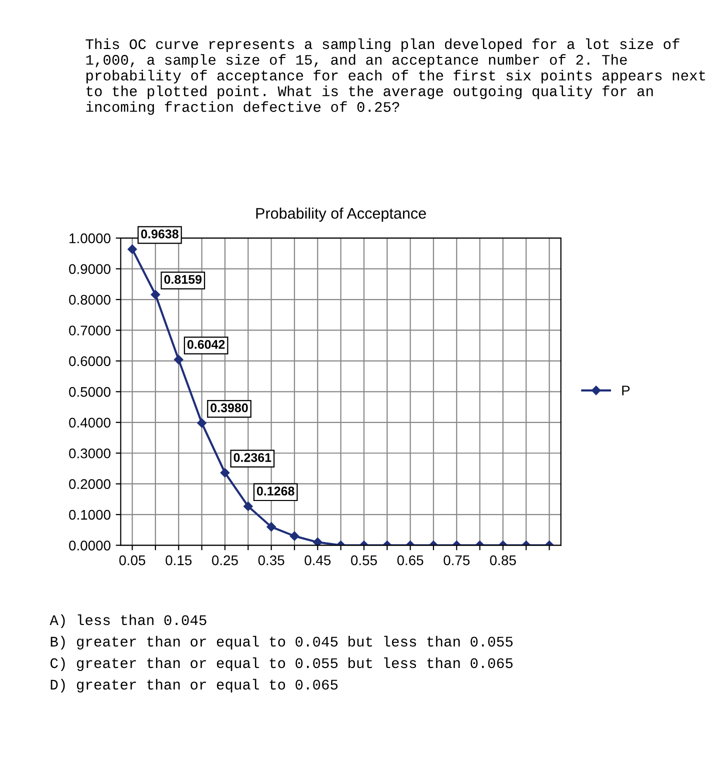 Image resolution: width=710 pixels, height=768 pixels. I want to click on x-tick-label: 0.25, so click(225, 560).